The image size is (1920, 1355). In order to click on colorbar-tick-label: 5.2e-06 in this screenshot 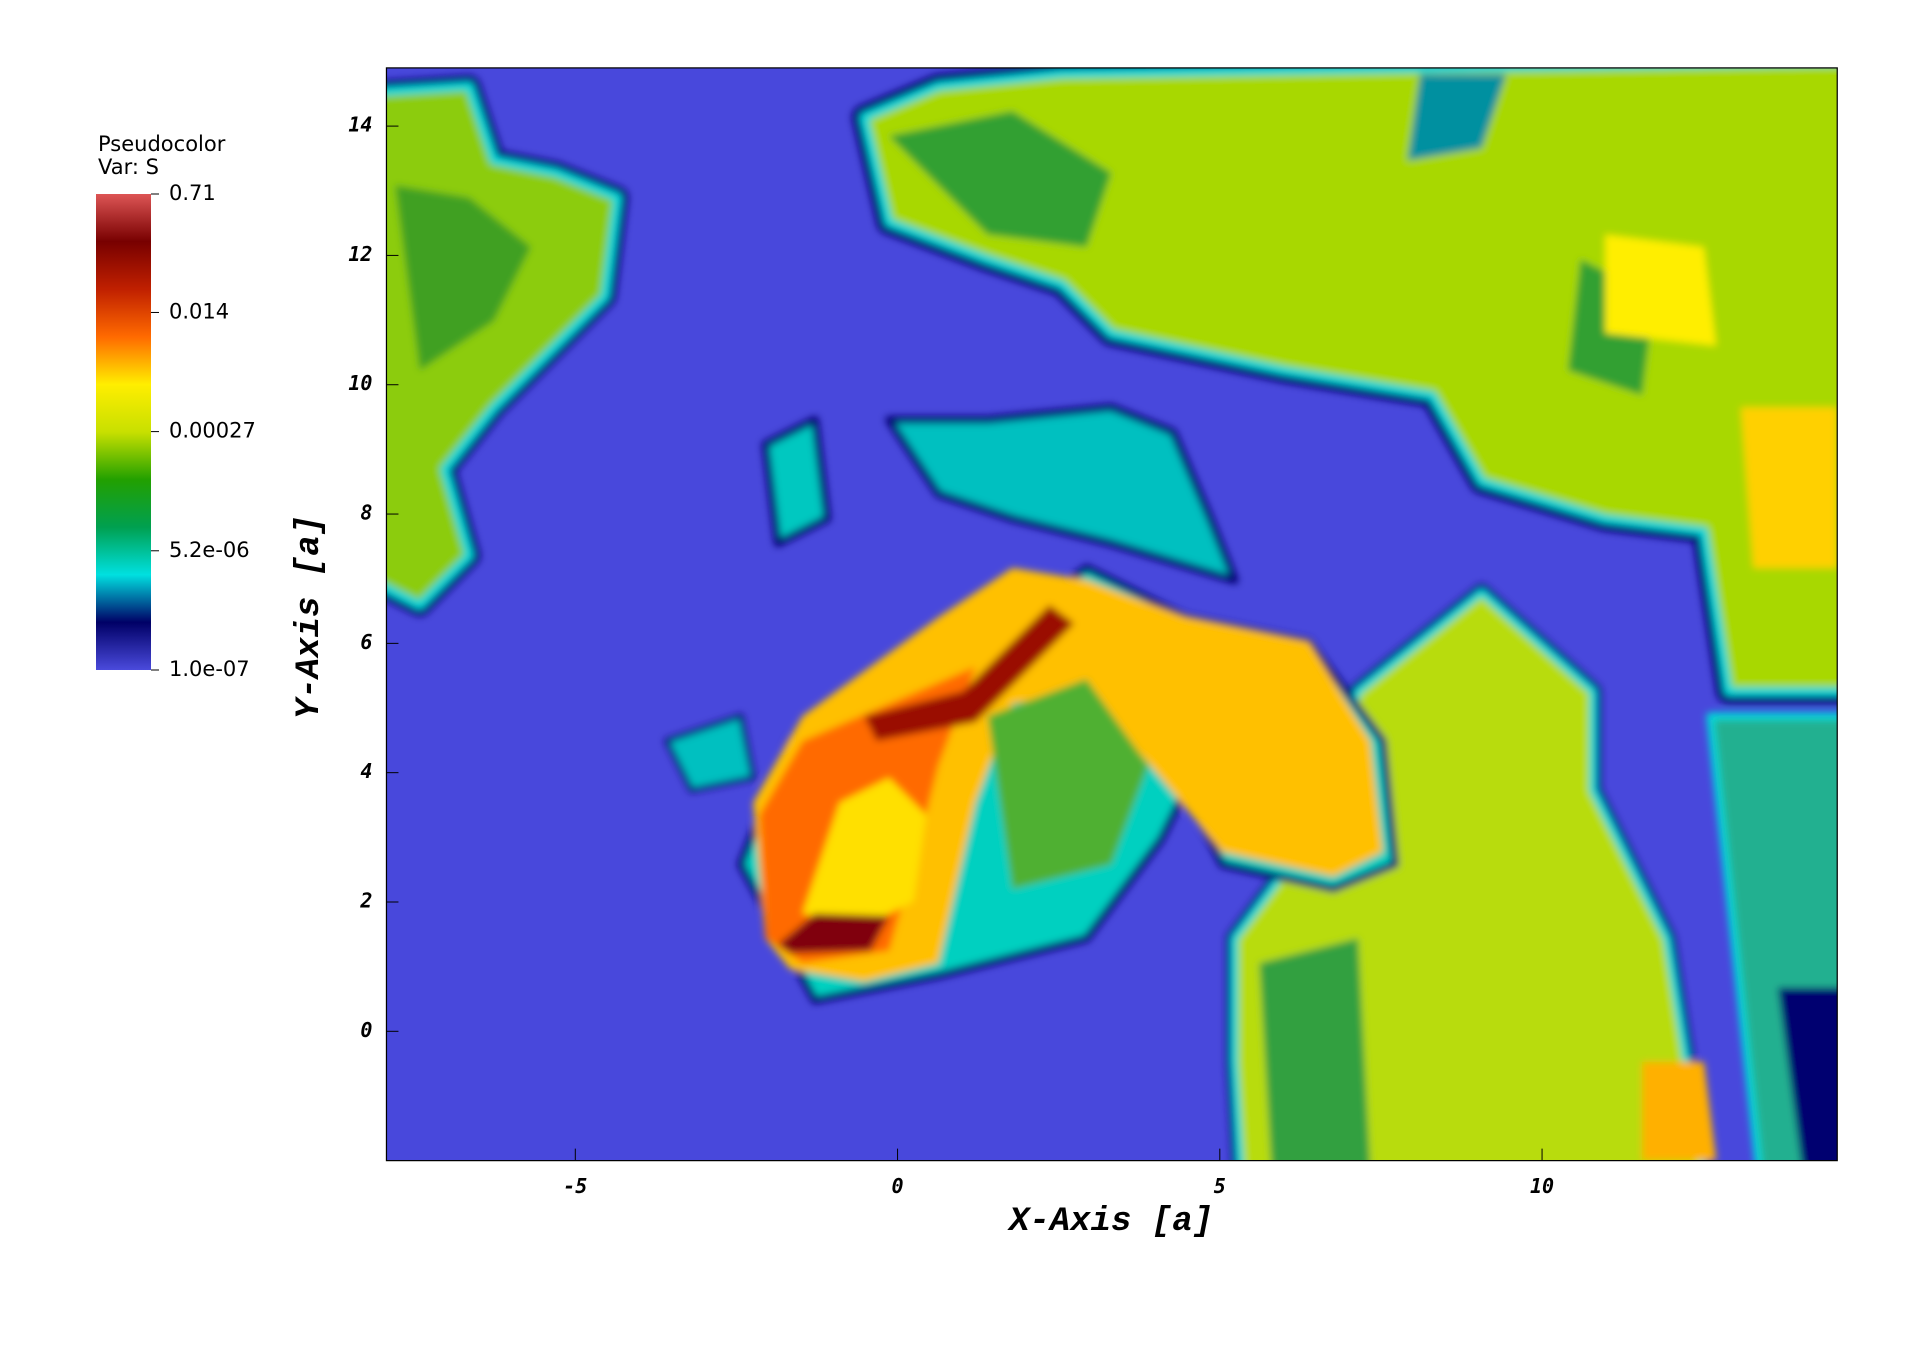, I will do `click(209, 550)`.